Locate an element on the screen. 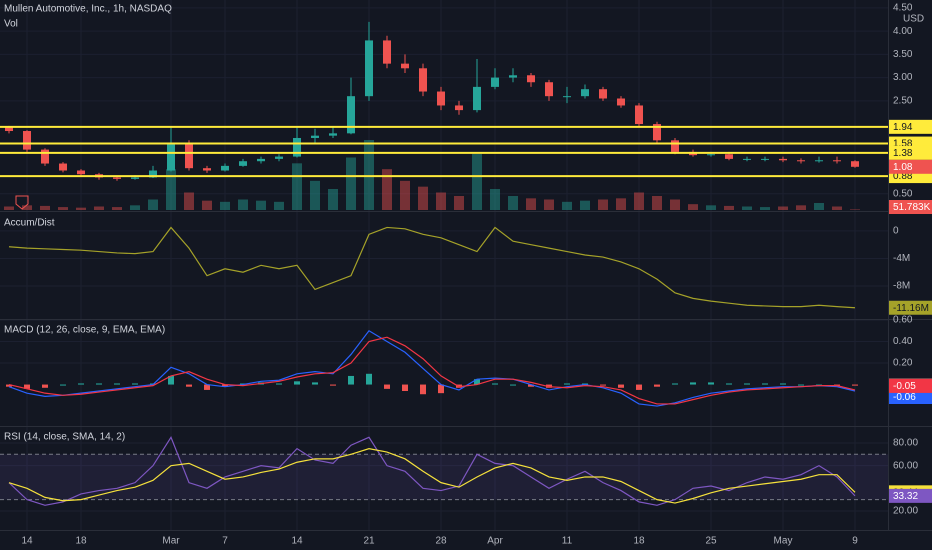 This screenshot has height=550, width=932. volume-title: Vol is located at coordinates (11, 24).